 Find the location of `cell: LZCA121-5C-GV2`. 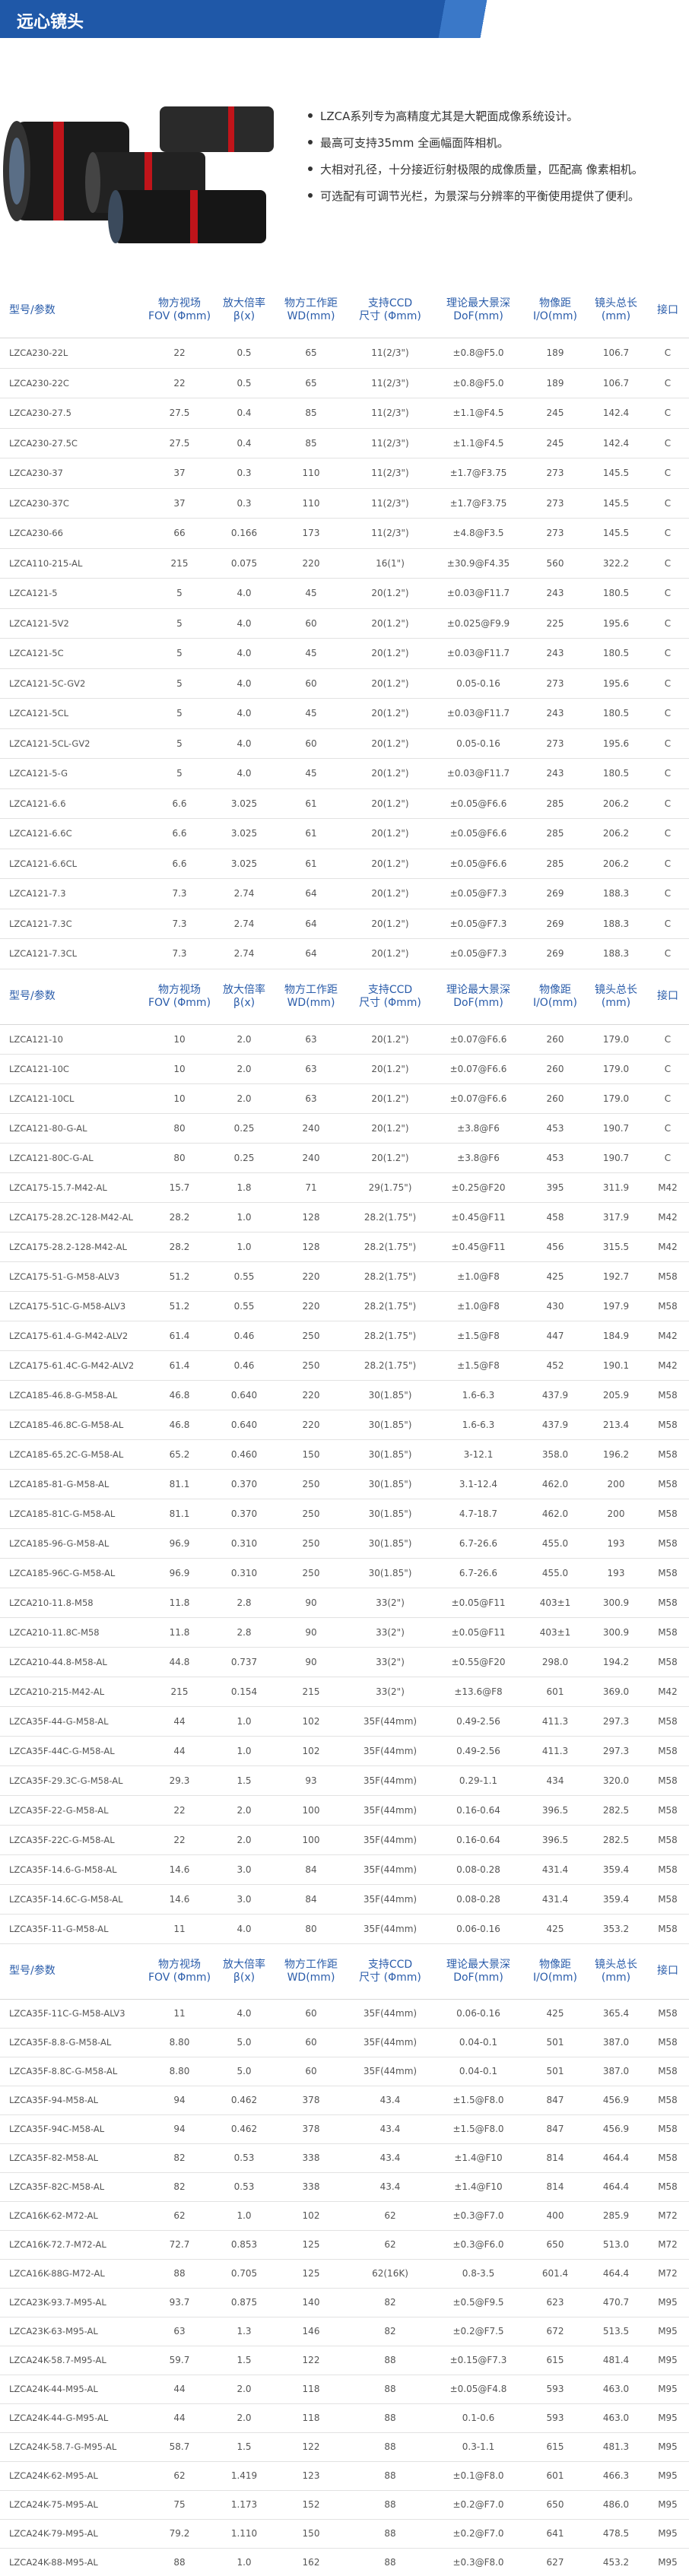

cell: LZCA121-5C-GV2 is located at coordinates (72, 683).